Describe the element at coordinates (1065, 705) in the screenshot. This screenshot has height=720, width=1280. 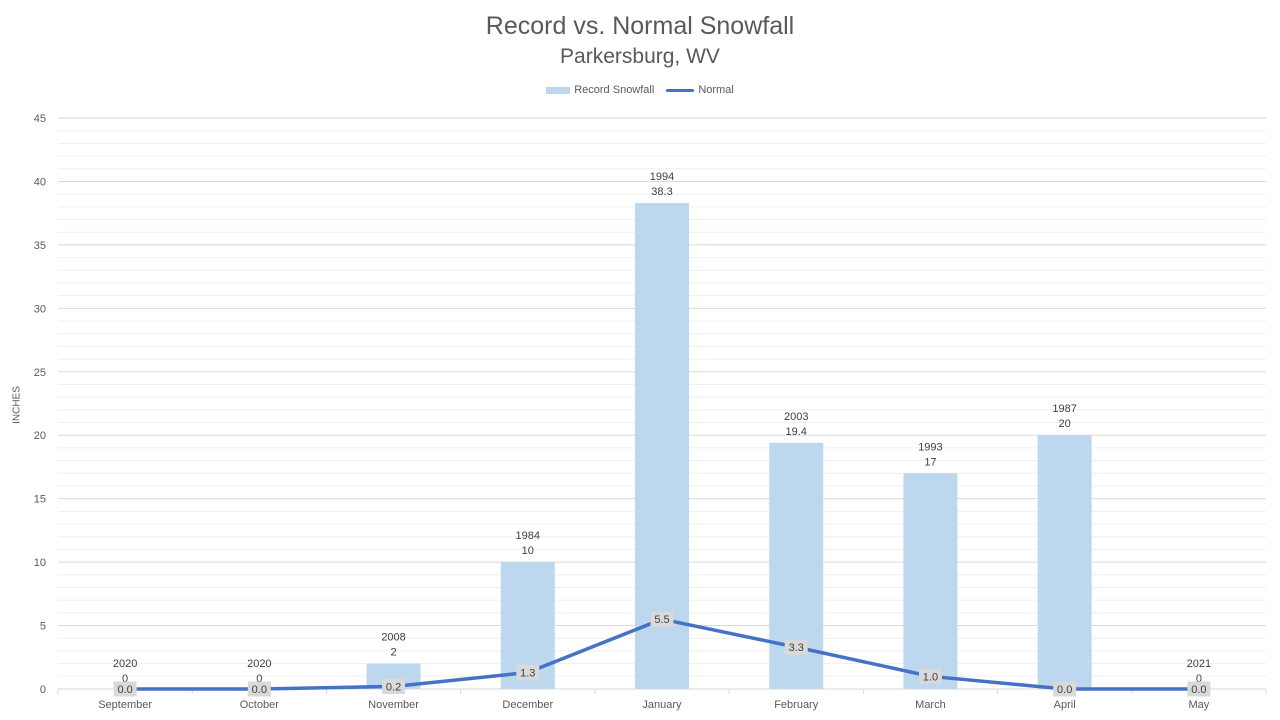
I see `x-tick-label: April` at that location.